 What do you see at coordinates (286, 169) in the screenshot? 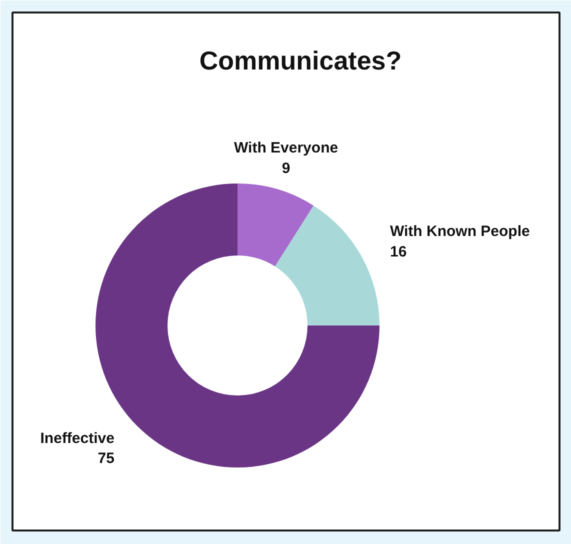
I see `data-label: 9` at bounding box center [286, 169].